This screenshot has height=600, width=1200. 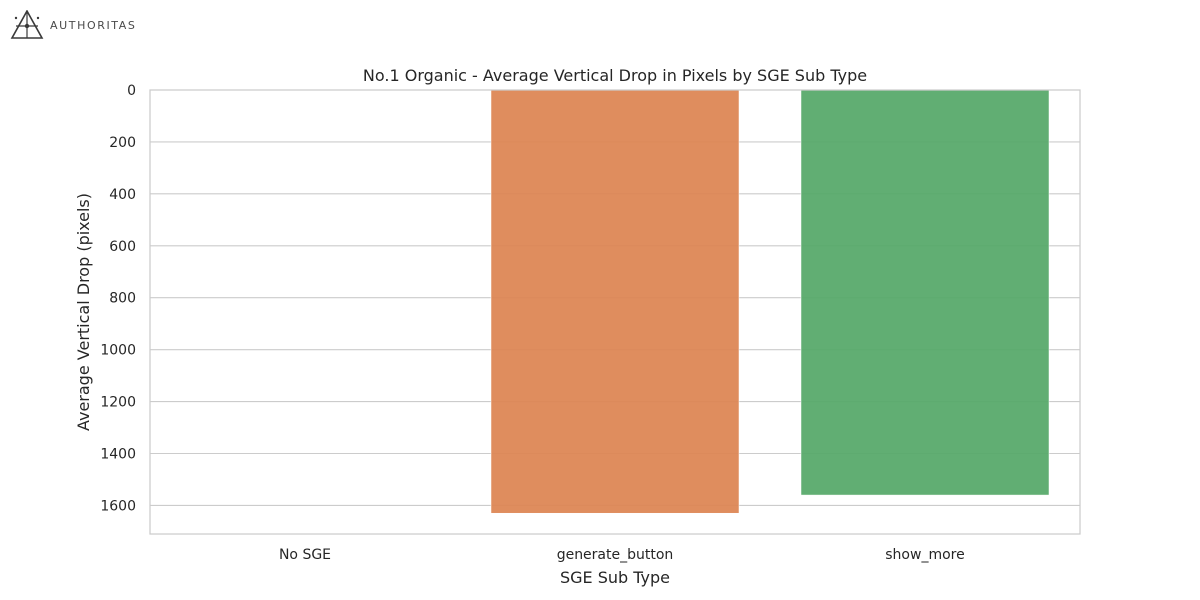 I want to click on x-tick-label: No SGE, so click(x=305, y=555).